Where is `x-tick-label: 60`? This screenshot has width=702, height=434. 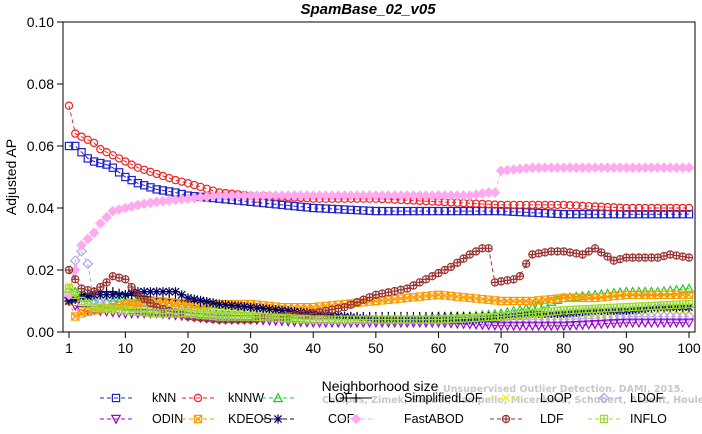
x-tick-label: 60 is located at coordinates (439, 348).